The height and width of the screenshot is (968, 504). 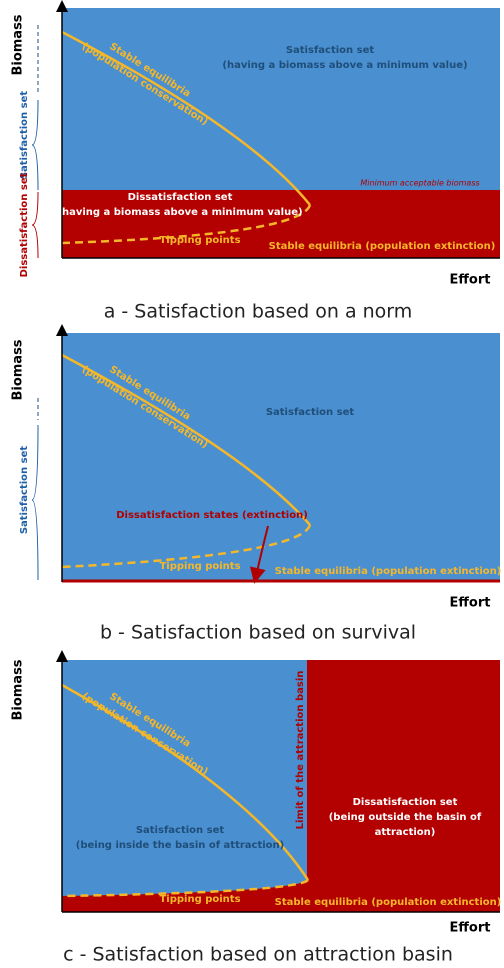 I want to click on label: Dissatisfaction states (extinction), so click(x=212, y=515).